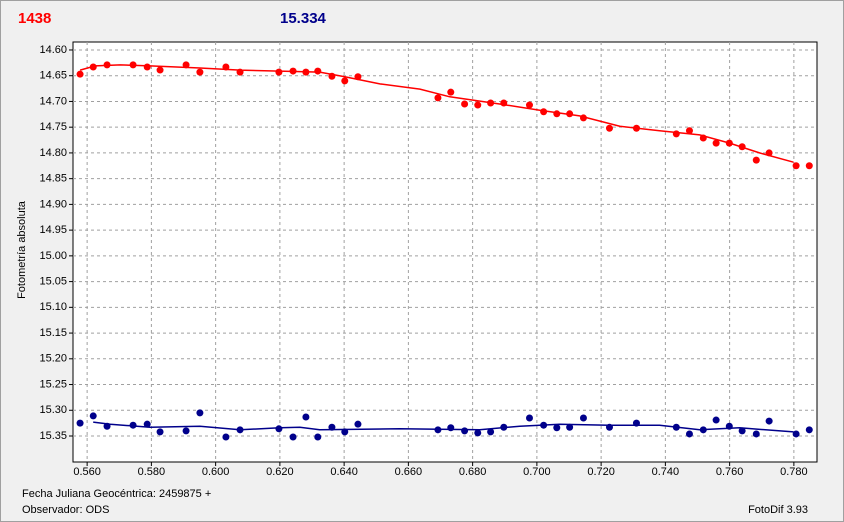 The height and width of the screenshot is (522, 844). What do you see at coordinates (794, 472) in the screenshot?
I see `x-tick-label: 0.780` at bounding box center [794, 472].